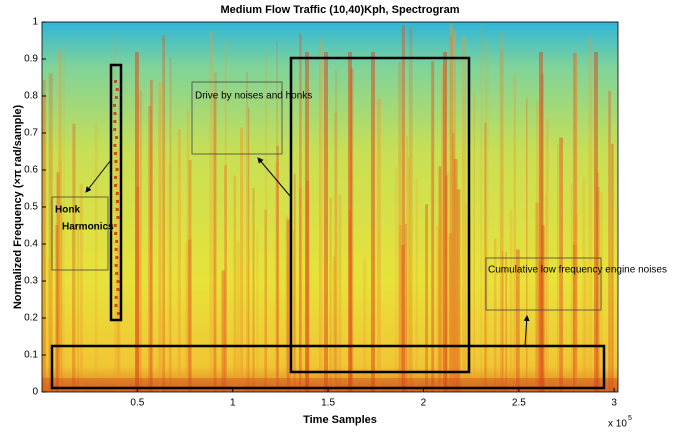  I want to click on annotation: Drive by noises and honks, so click(253, 96).